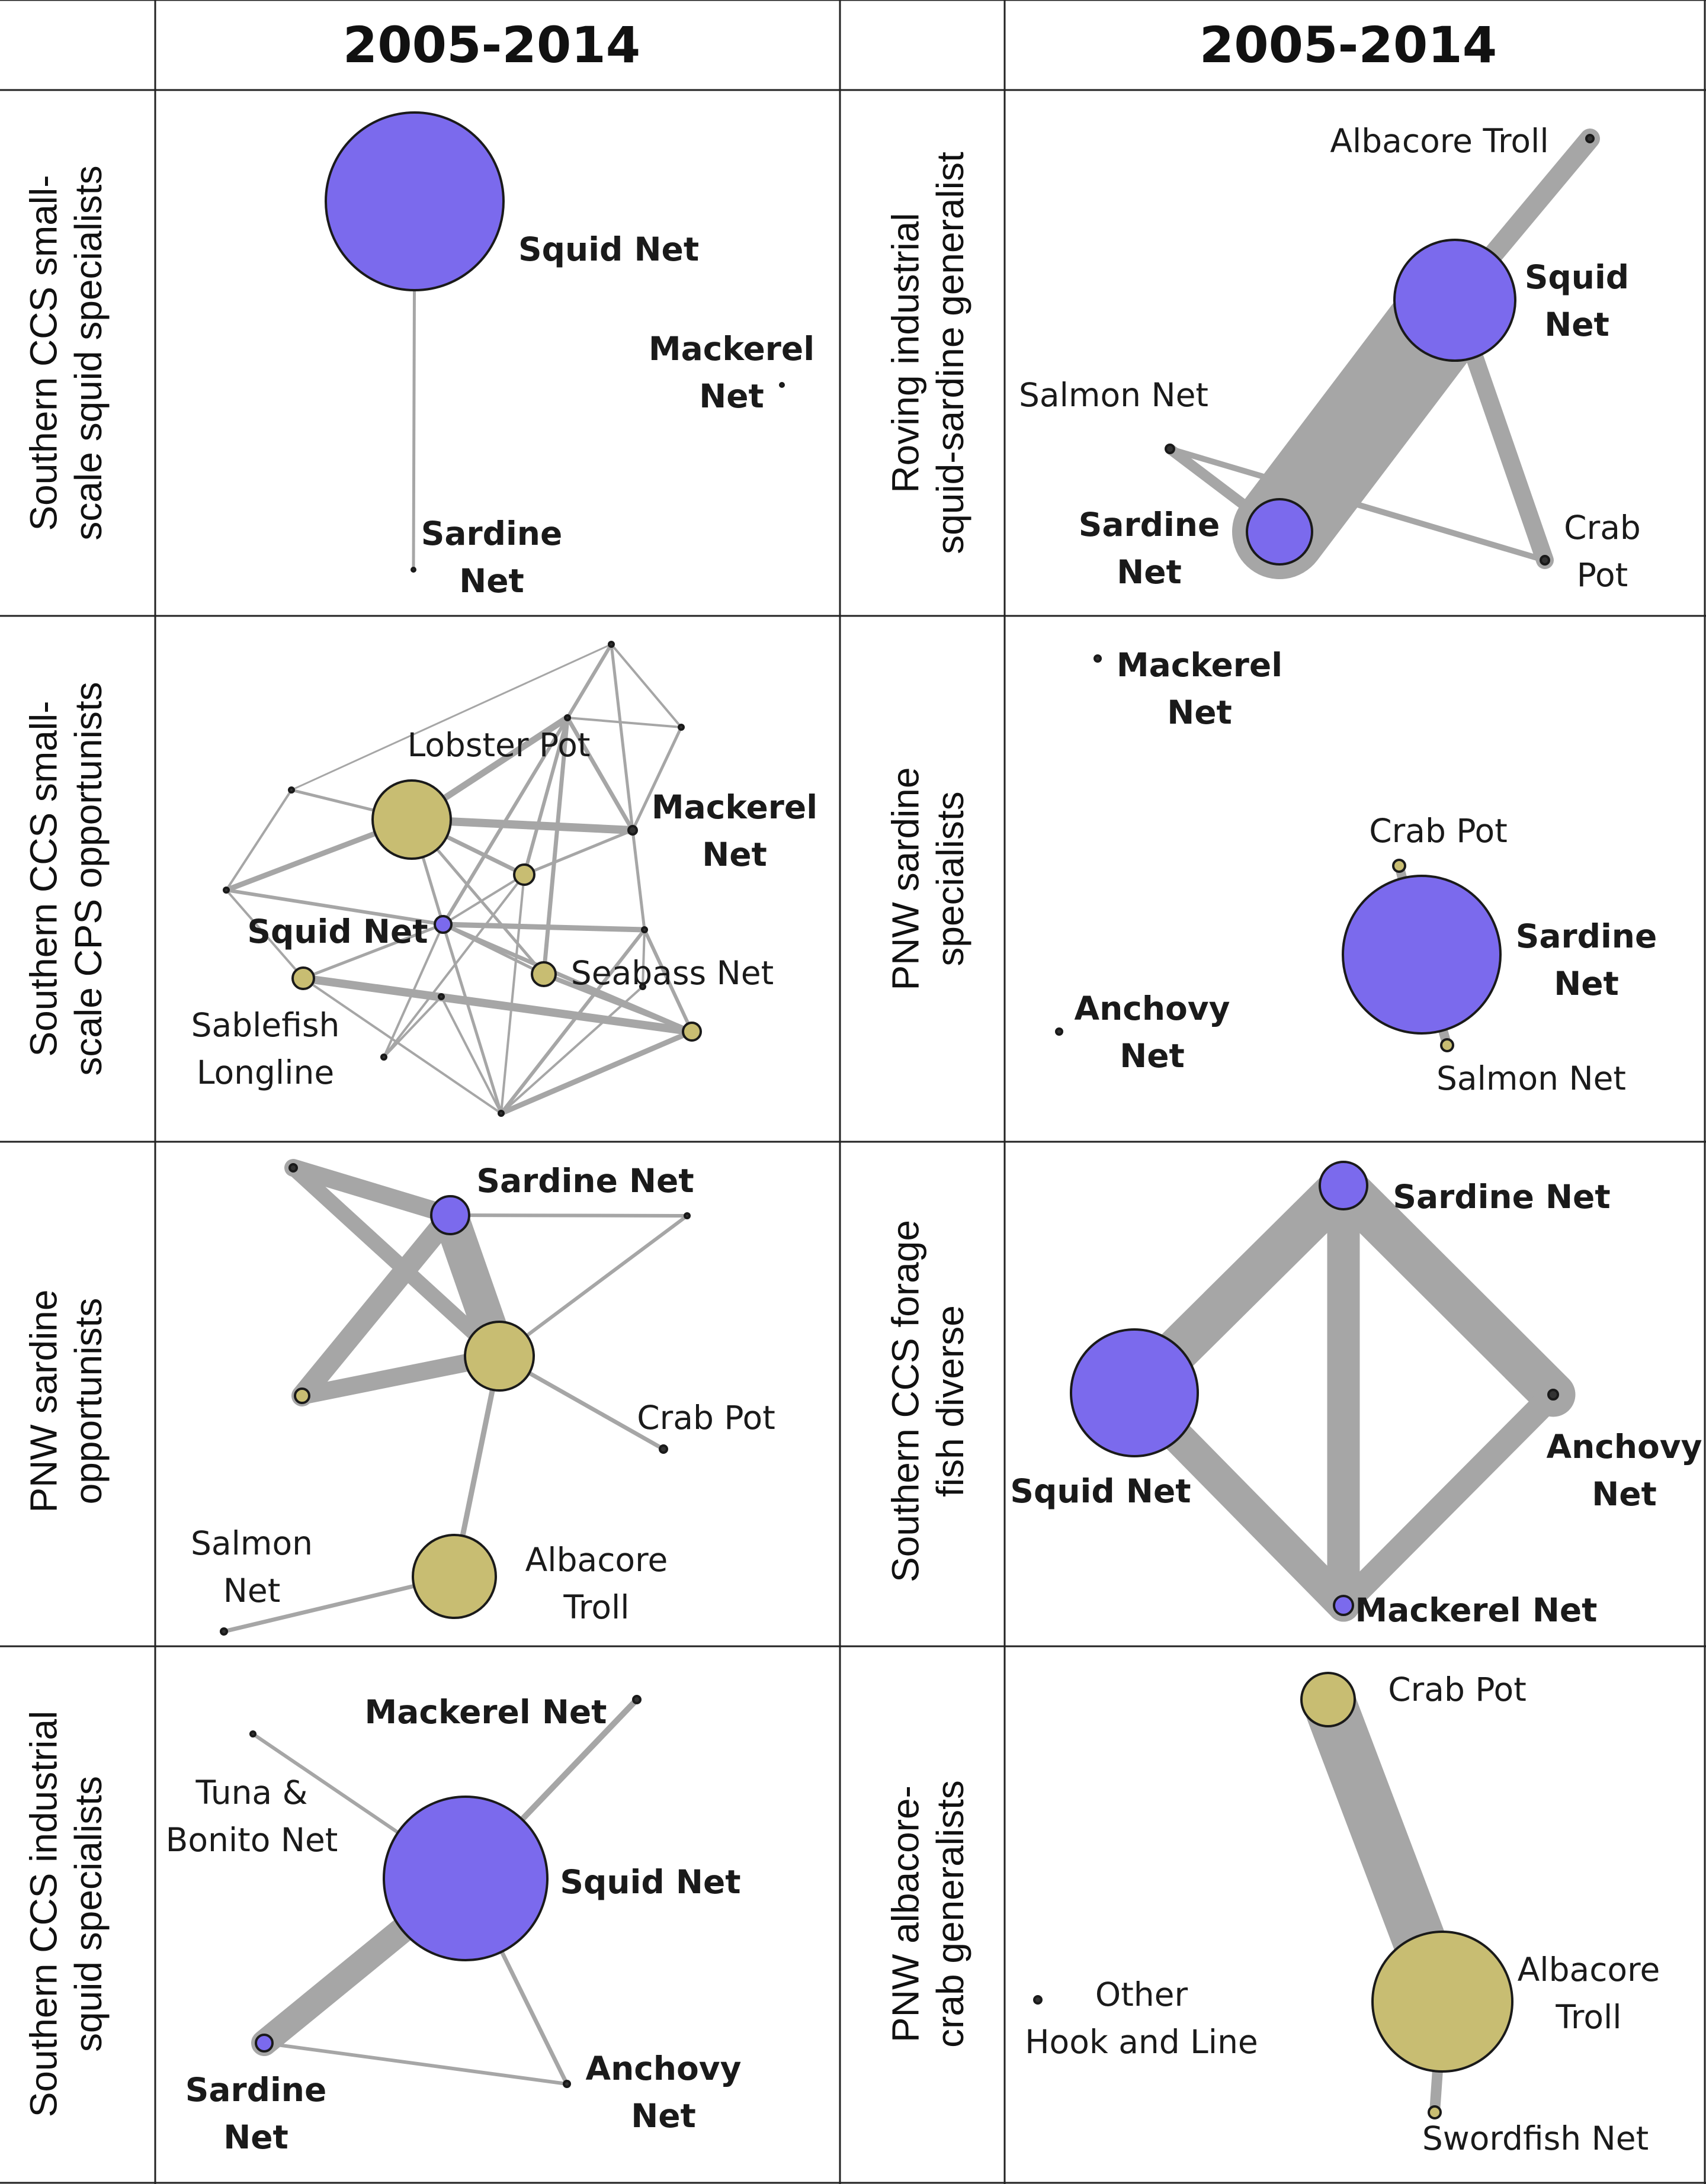 This screenshot has width=1706, height=2184. I want to click on edge-mid-p2, so click(593, 1286).